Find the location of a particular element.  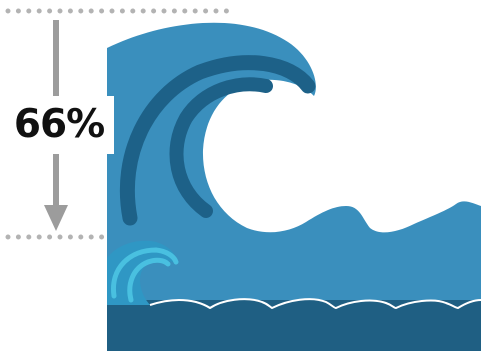

small-wave-inner-curl is located at coordinates (149, 280).